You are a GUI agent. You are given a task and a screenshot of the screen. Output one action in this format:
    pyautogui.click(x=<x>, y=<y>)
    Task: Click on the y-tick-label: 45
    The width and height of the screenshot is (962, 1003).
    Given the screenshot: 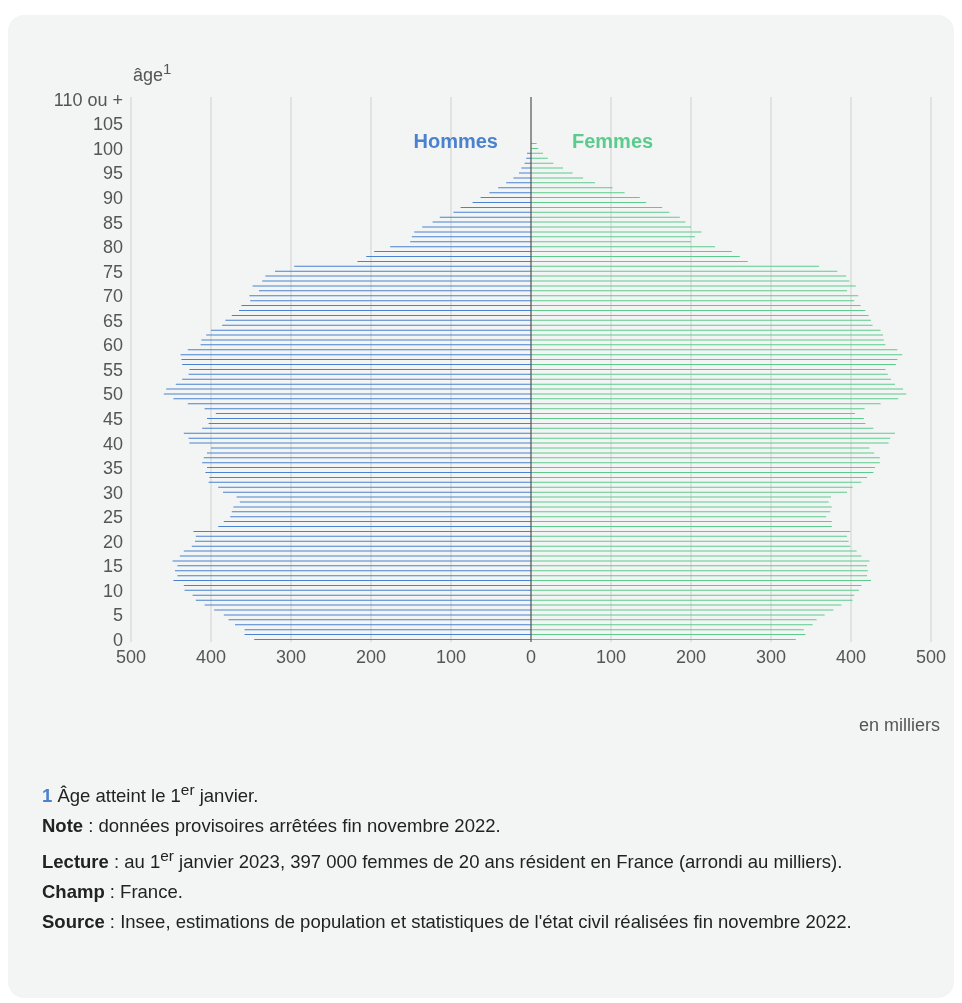 What is the action you would take?
    pyautogui.click(x=112, y=418)
    